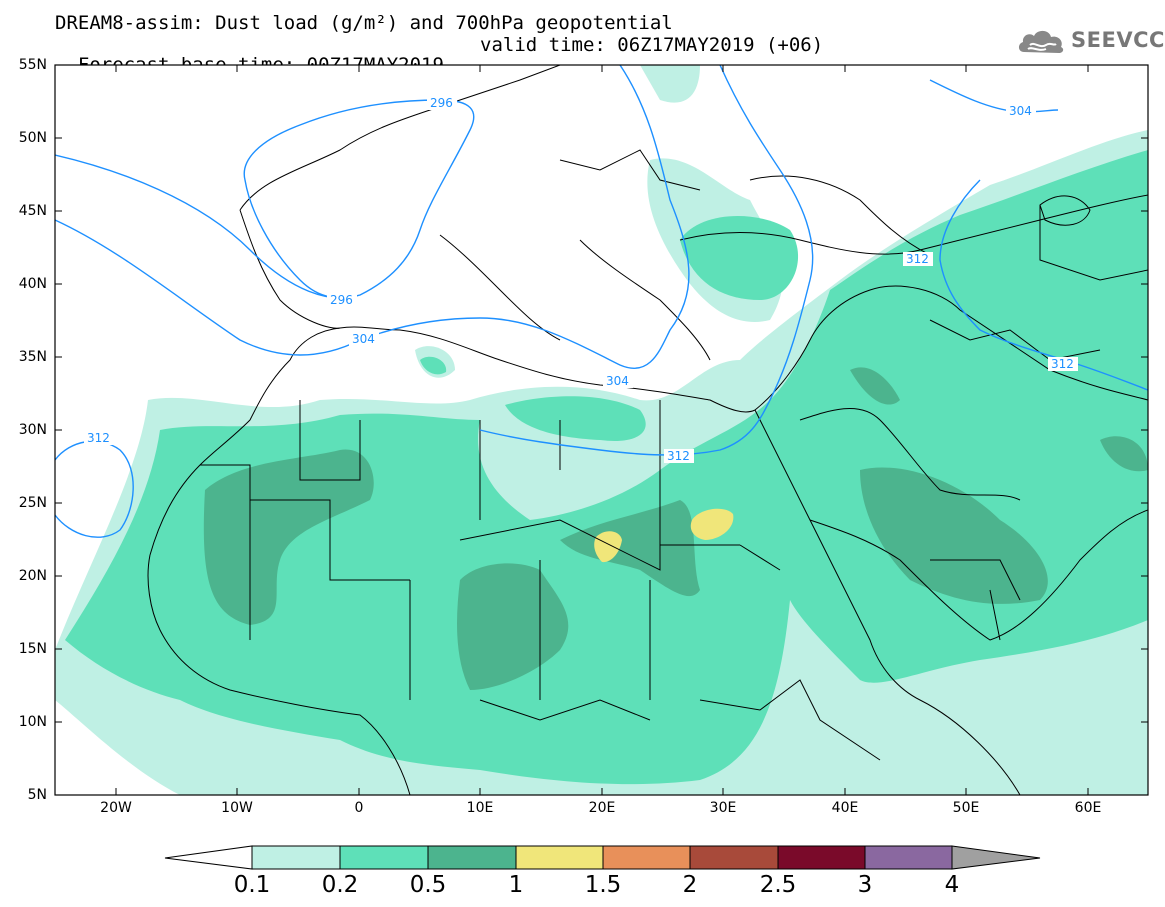  What do you see at coordinates (845, 808) in the screenshot?
I see `lon-label: 40E` at bounding box center [845, 808].